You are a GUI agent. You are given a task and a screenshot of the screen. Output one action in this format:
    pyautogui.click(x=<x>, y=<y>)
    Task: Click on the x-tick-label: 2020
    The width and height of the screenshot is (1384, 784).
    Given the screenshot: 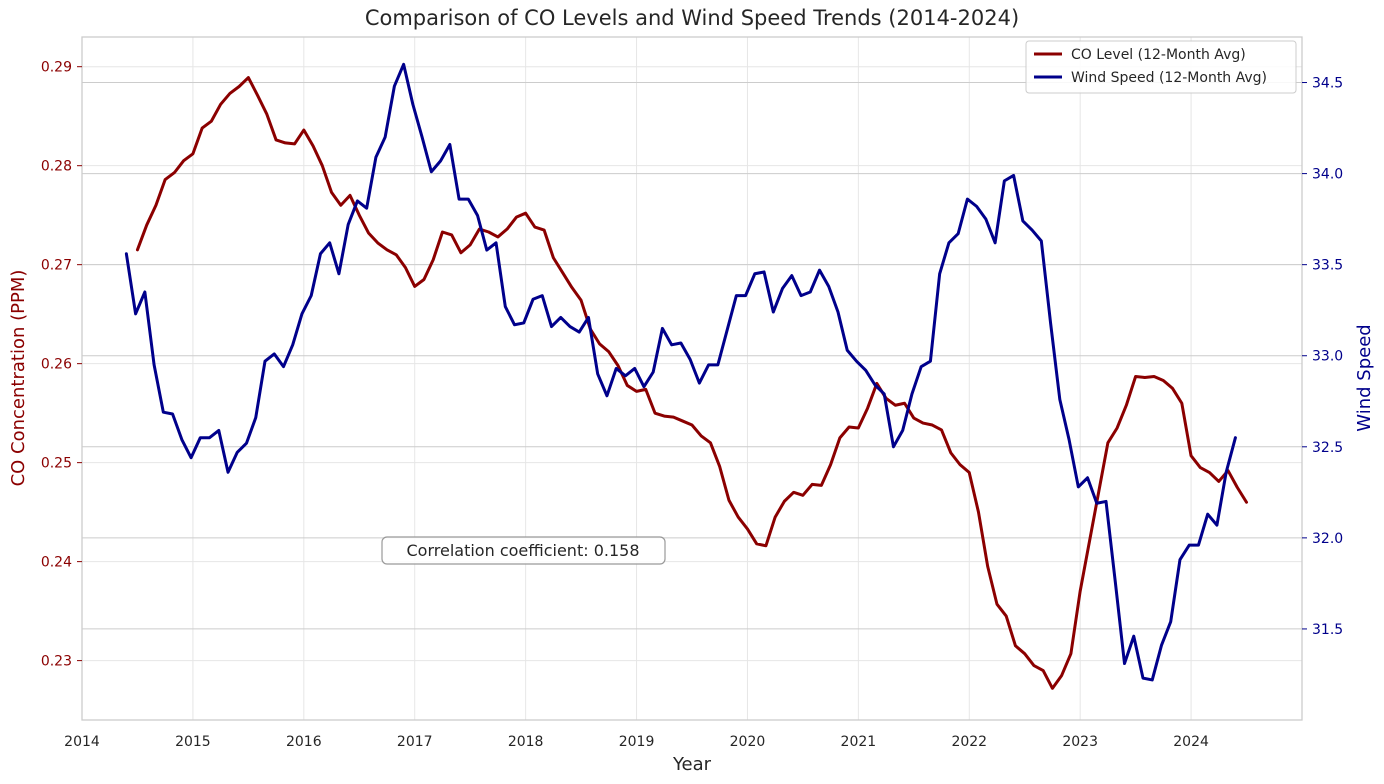 What is the action you would take?
    pyautogui.click(x=748, y=742)
    